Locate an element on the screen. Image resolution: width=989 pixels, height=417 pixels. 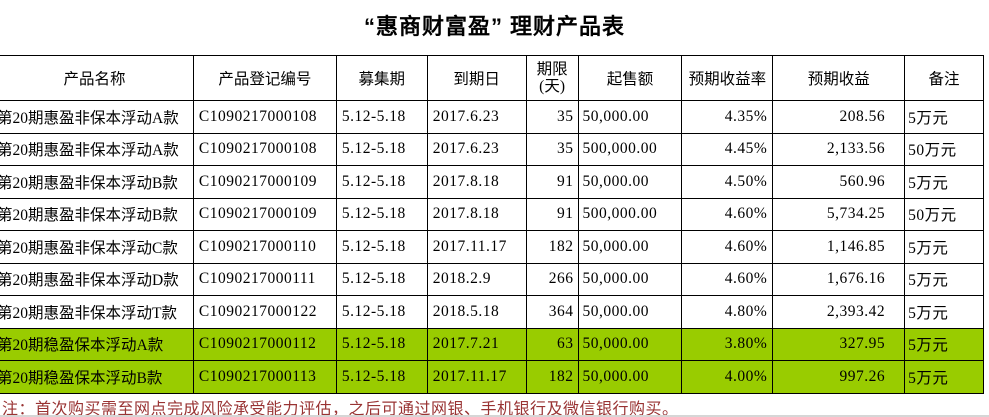
table-cell: 1,146.85 is located at coordinates (839, 247).